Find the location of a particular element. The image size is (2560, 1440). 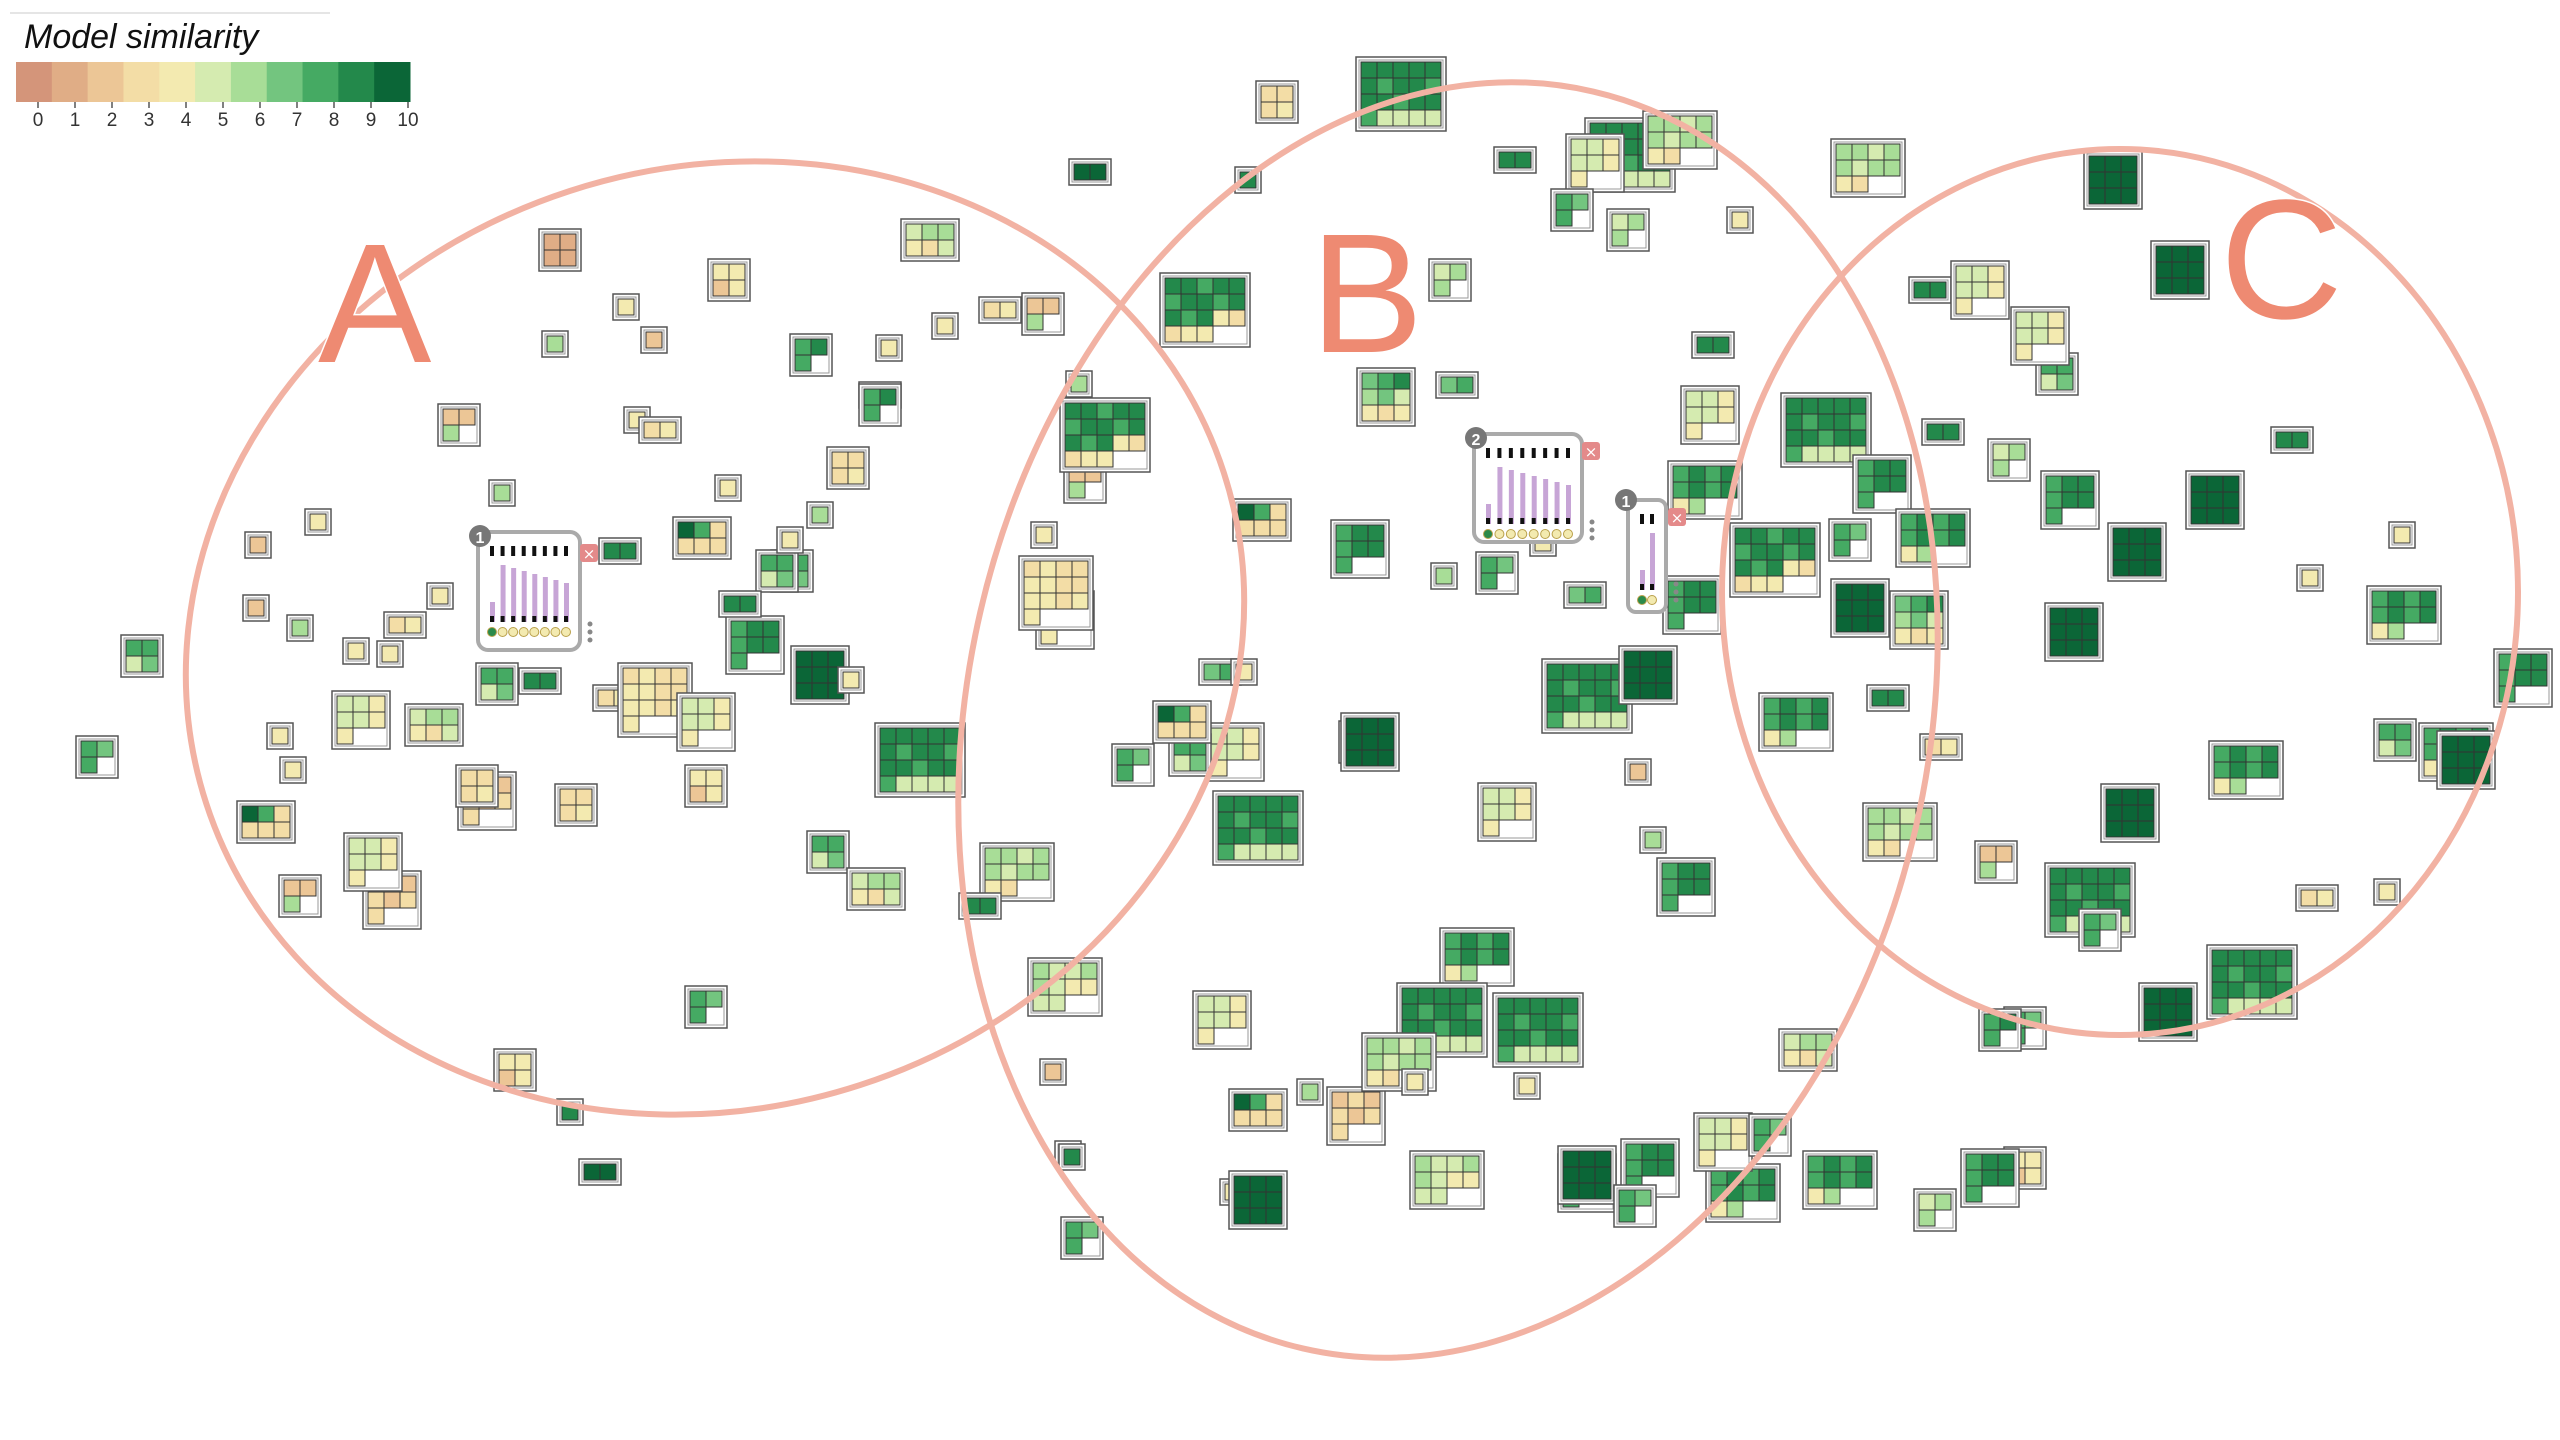

selected-node-a: 1 × is located at coordinates (533, 588).